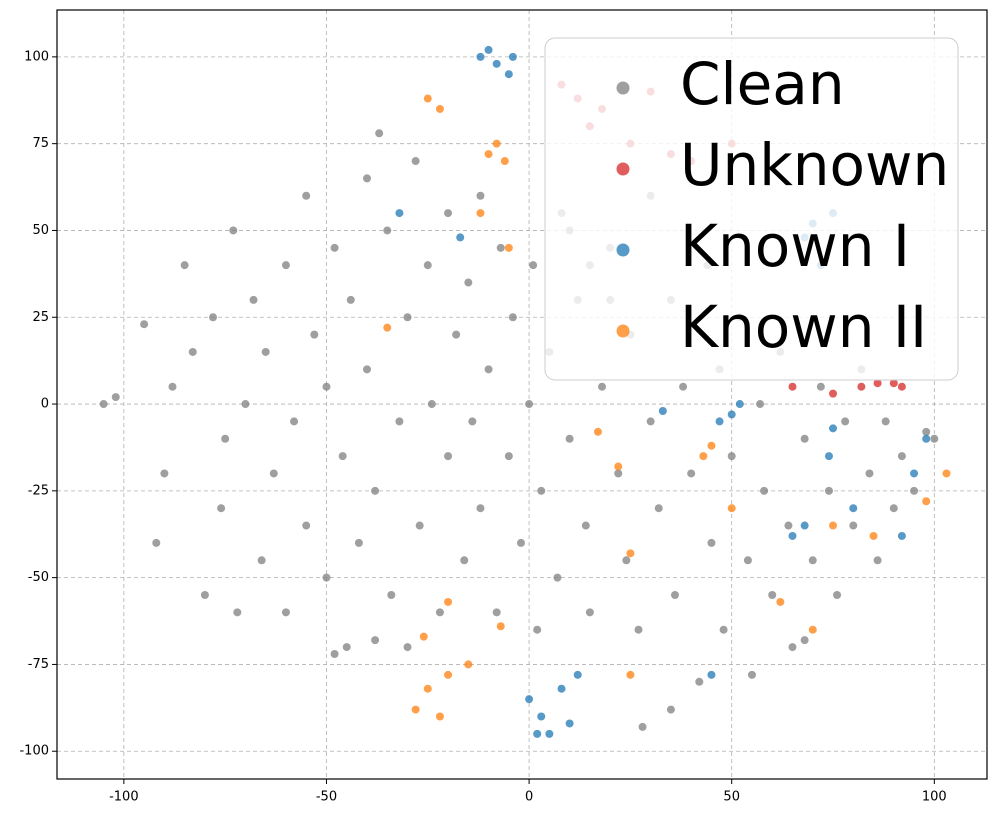  I want to click on y-tick-label: 50, so click(40, 230).